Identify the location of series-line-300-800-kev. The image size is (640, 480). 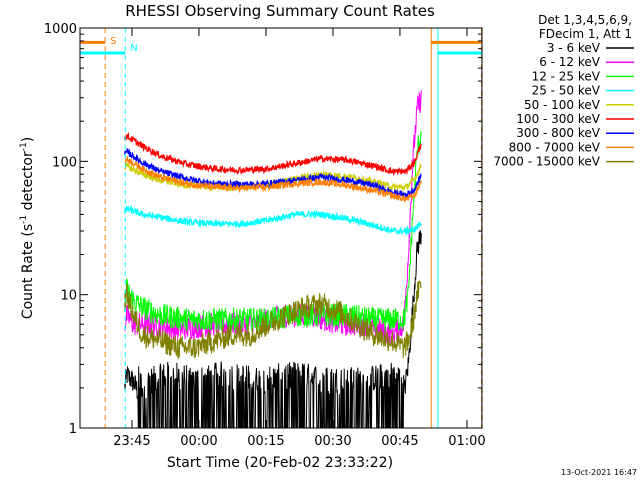
(273, 173).